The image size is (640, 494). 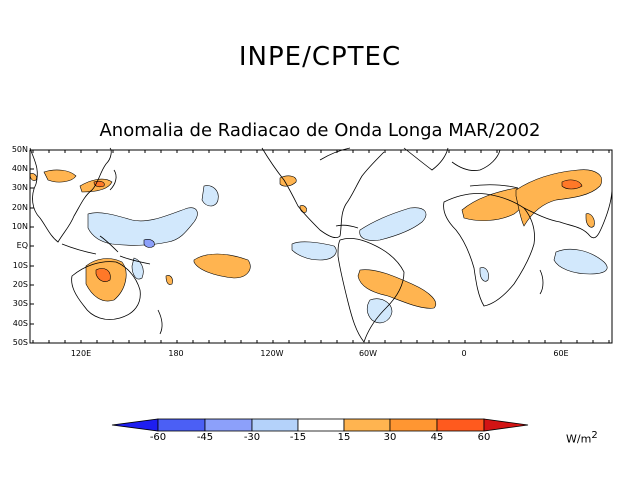 I want to click on lat-label-10n: 10N, so click(x=19, y=226).